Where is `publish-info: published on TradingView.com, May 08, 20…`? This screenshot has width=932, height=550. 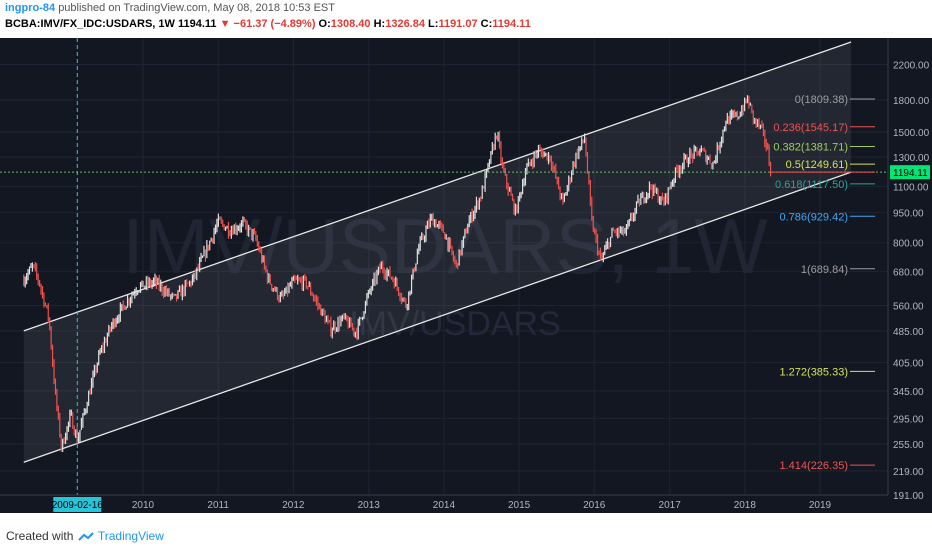 publish-info: published on TradingView.com, May 08, 20… is located at coordinates (196, 8).